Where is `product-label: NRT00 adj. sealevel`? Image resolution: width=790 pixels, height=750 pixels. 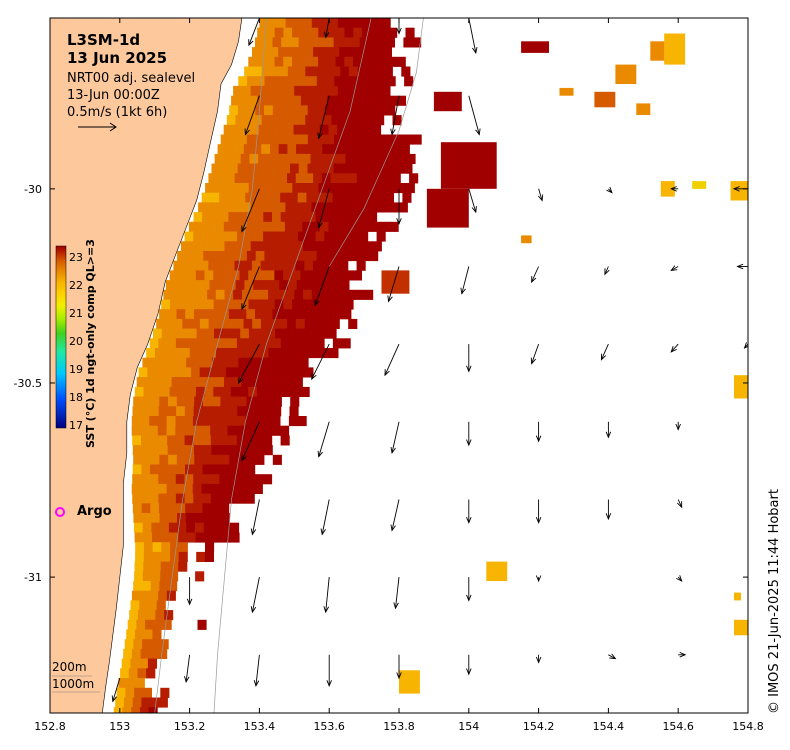
product-label: NRT00 adj. sealevel is located at coordinates (131, 78).